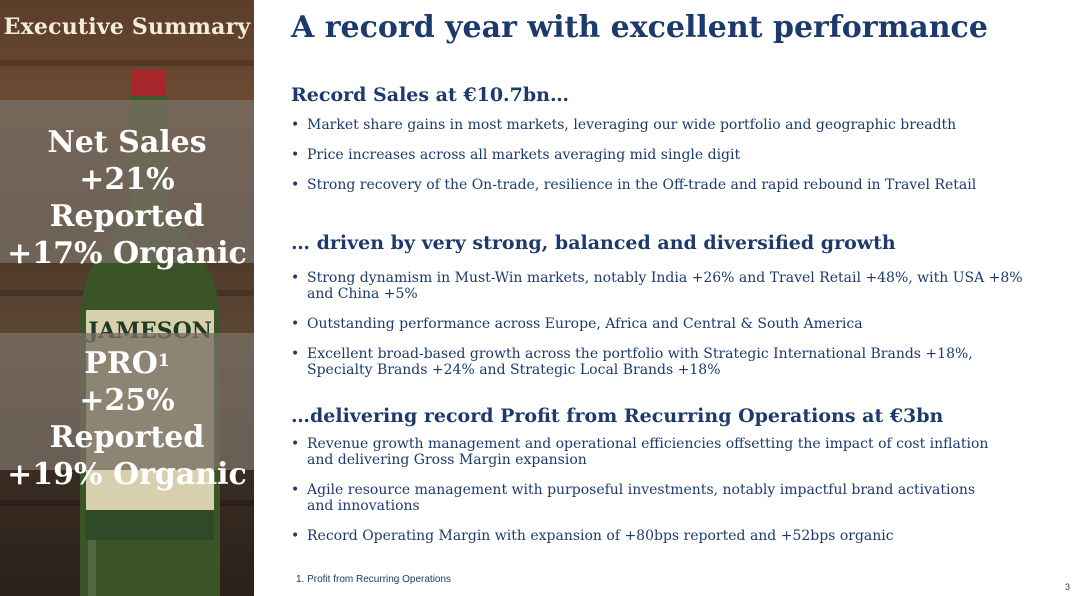  Describe the element at coordinates (127, 474) in the screenshot. I see `stat-organic: +19% Organic` at that location.